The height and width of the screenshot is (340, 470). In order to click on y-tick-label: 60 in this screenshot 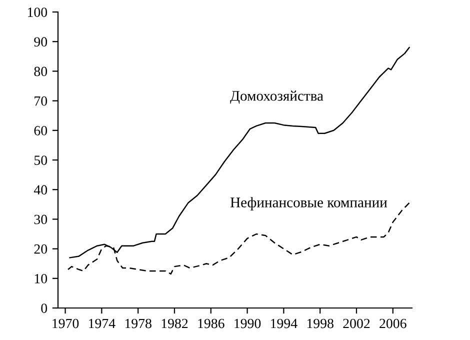, I will do `click(41, 131)`.